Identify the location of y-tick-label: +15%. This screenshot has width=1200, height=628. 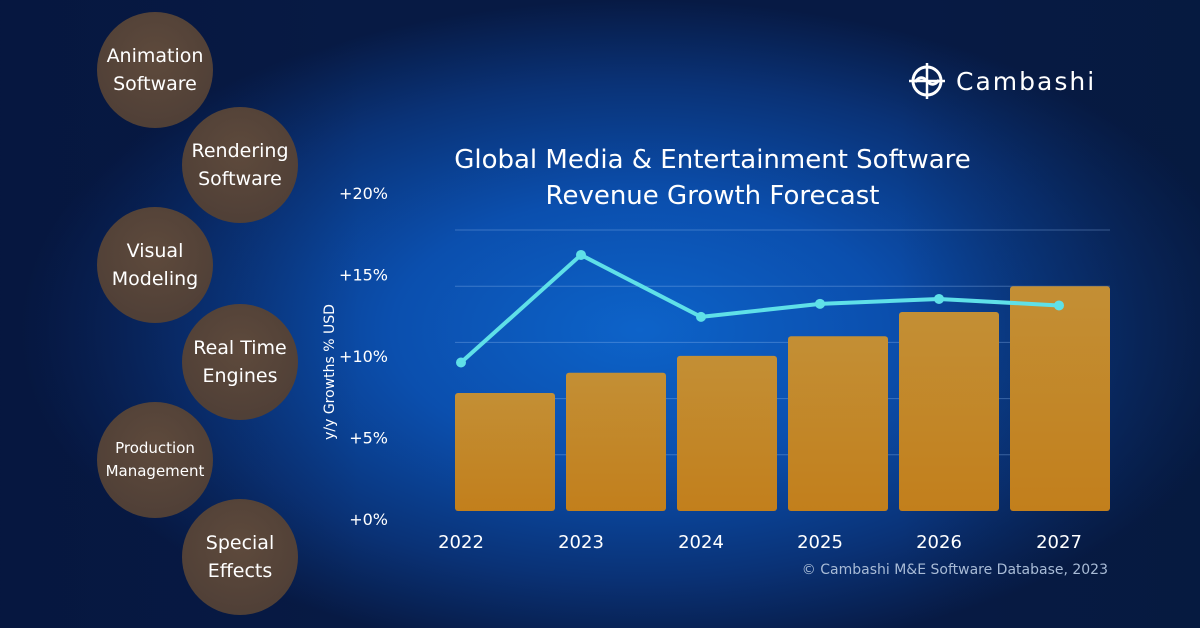
(363, 275).